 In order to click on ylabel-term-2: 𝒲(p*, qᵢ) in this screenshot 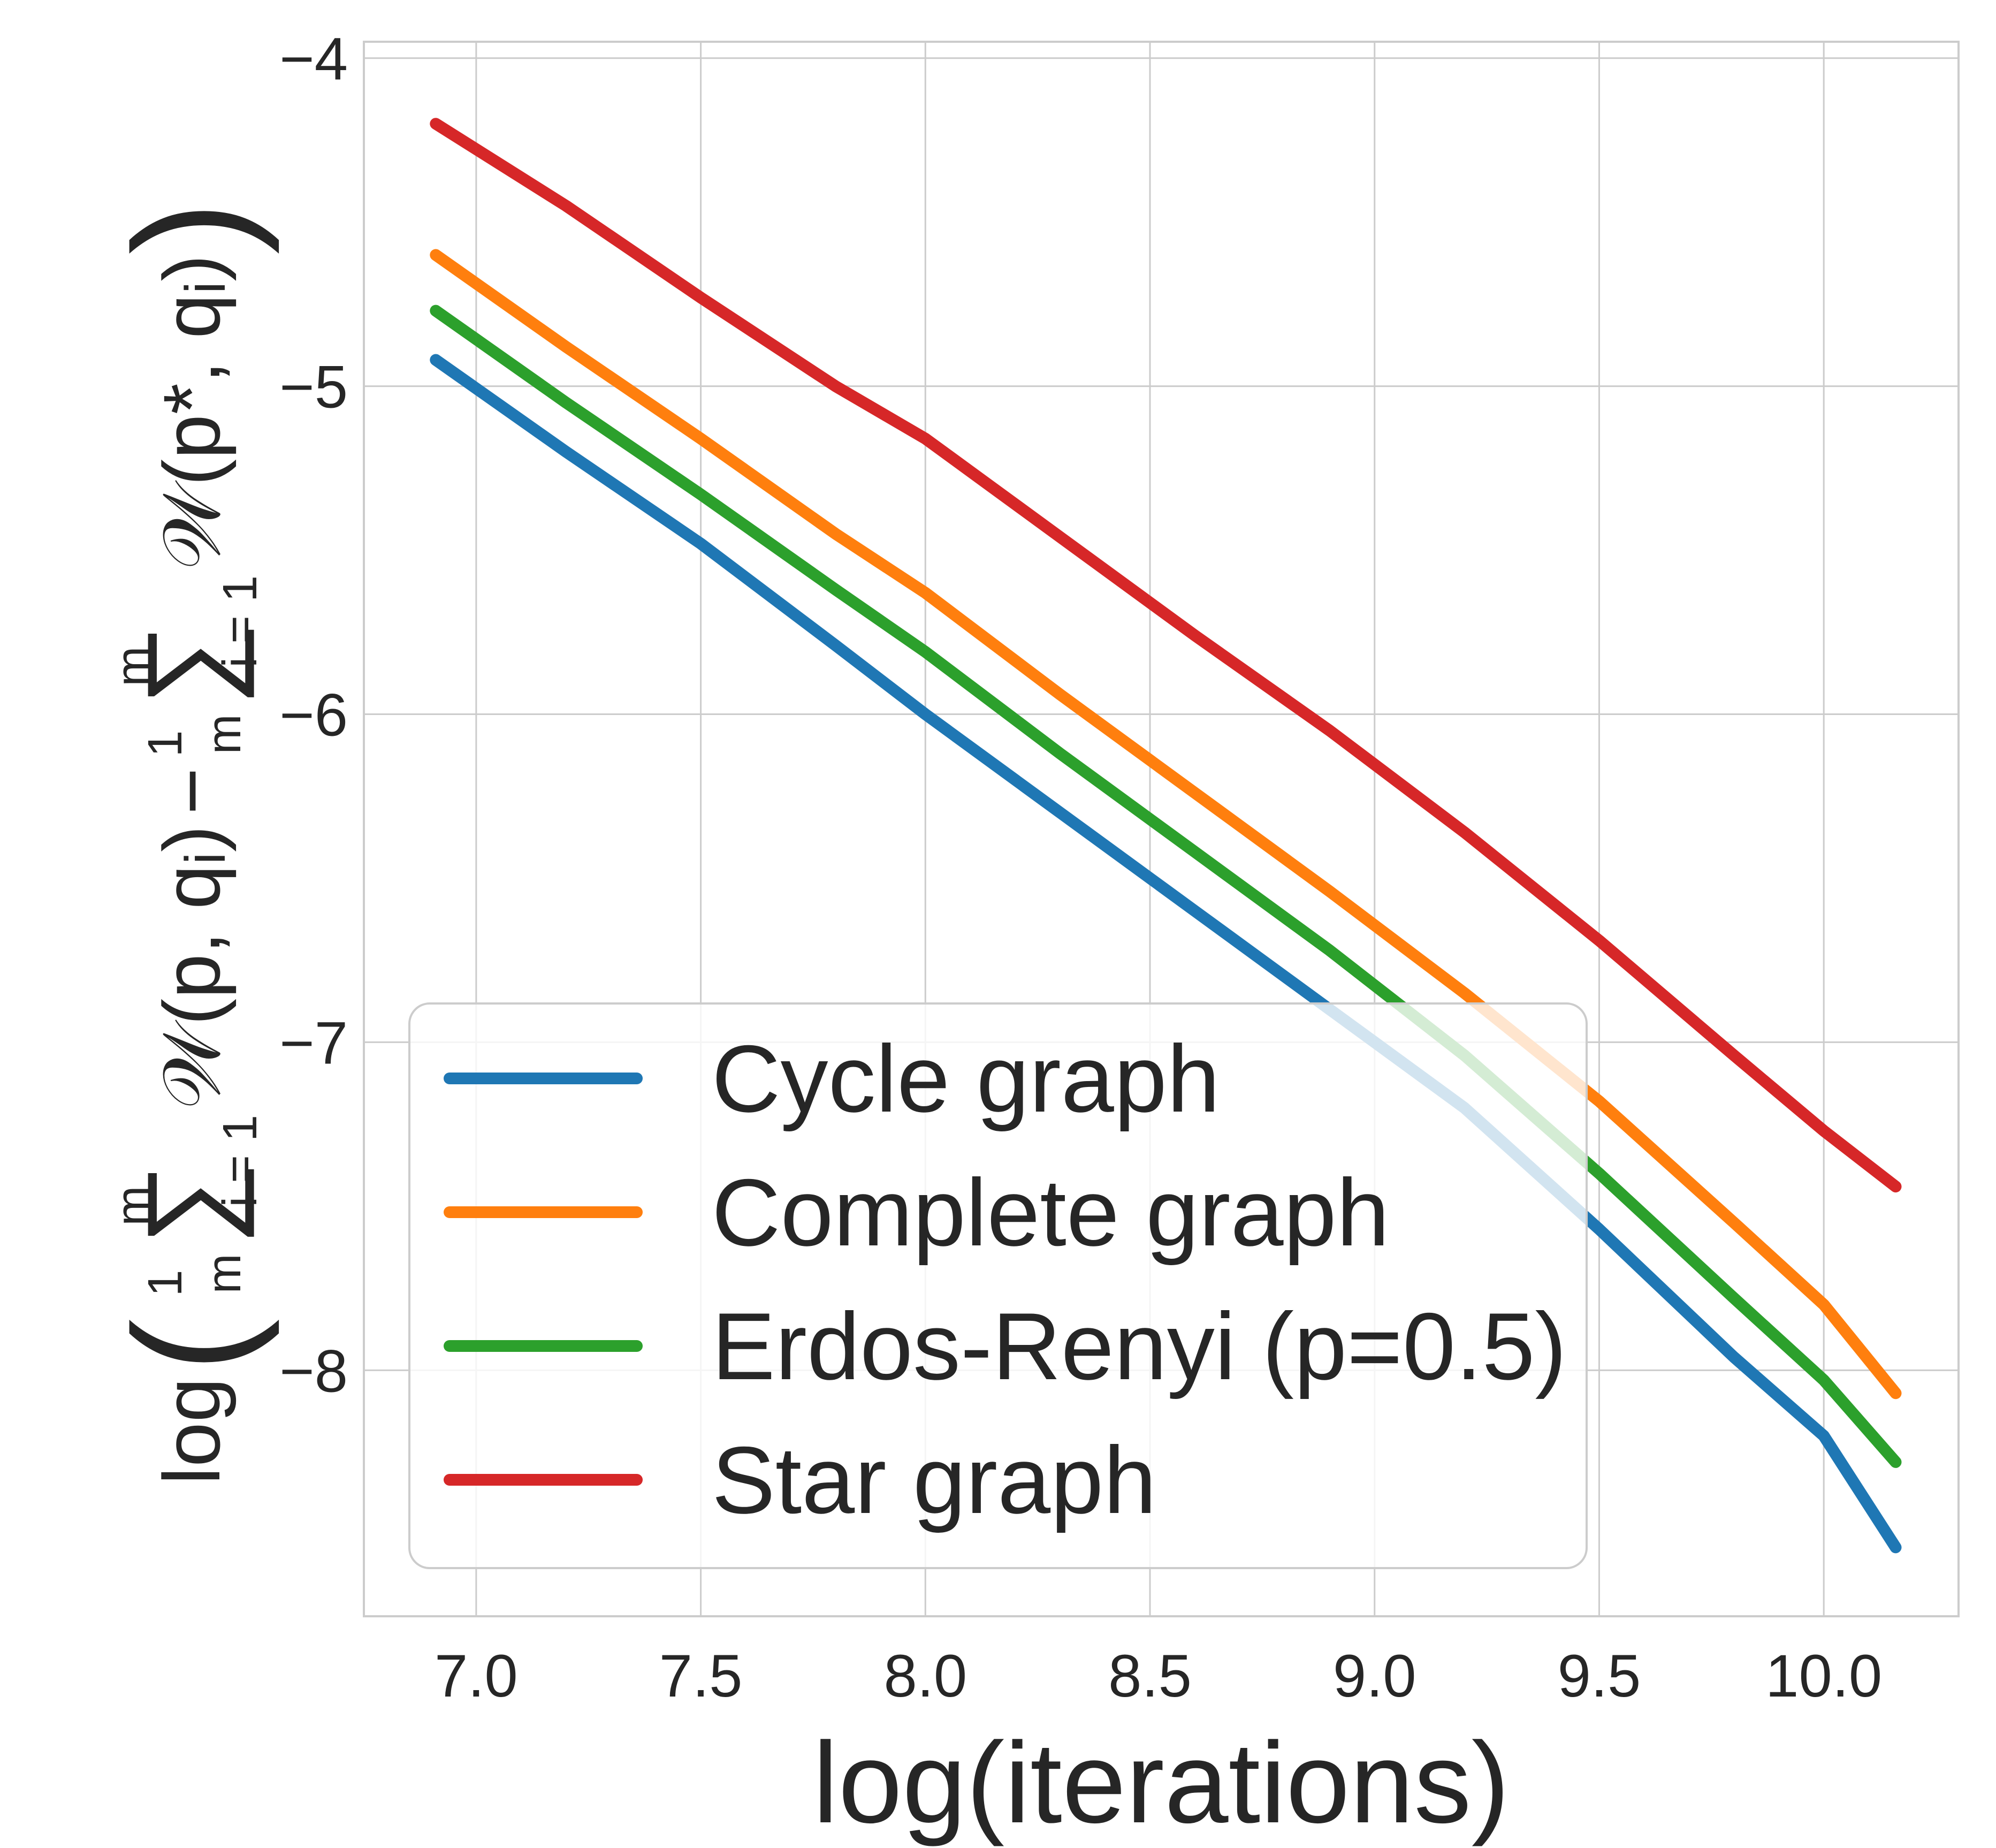, I will do `click(192, 412)`.